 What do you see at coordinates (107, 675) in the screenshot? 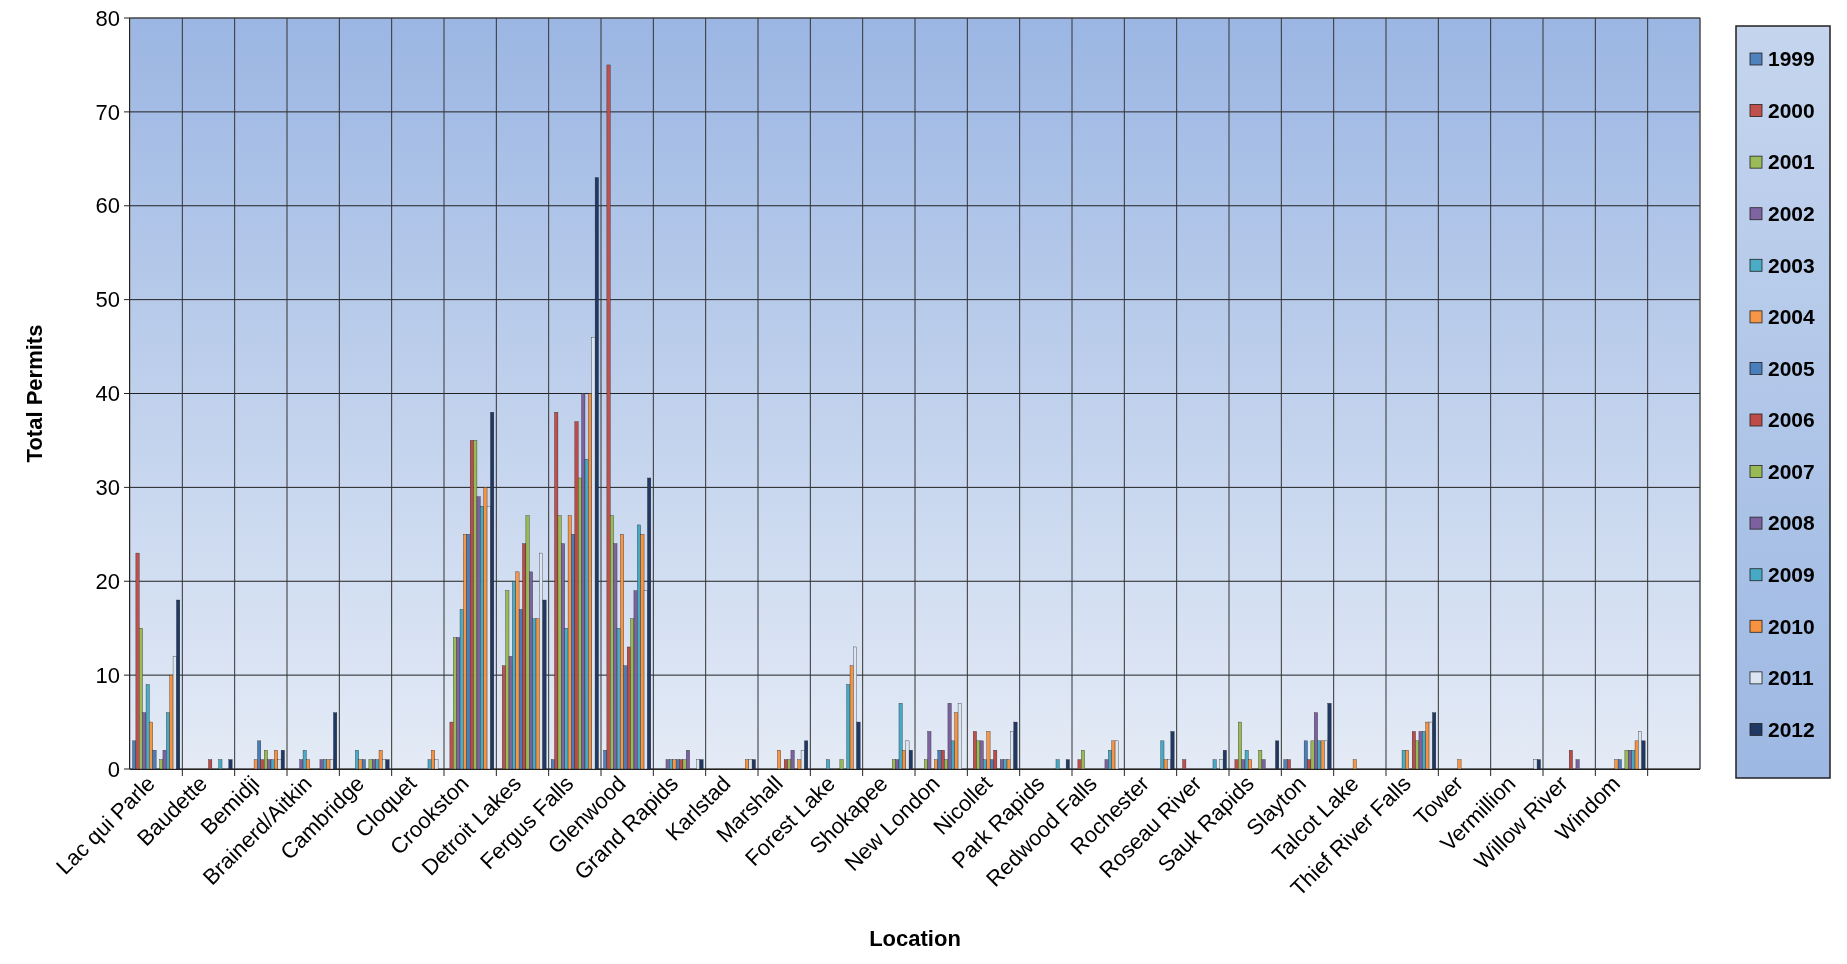
I see `y-tick-label: 10` at bounding box center [107, 675].